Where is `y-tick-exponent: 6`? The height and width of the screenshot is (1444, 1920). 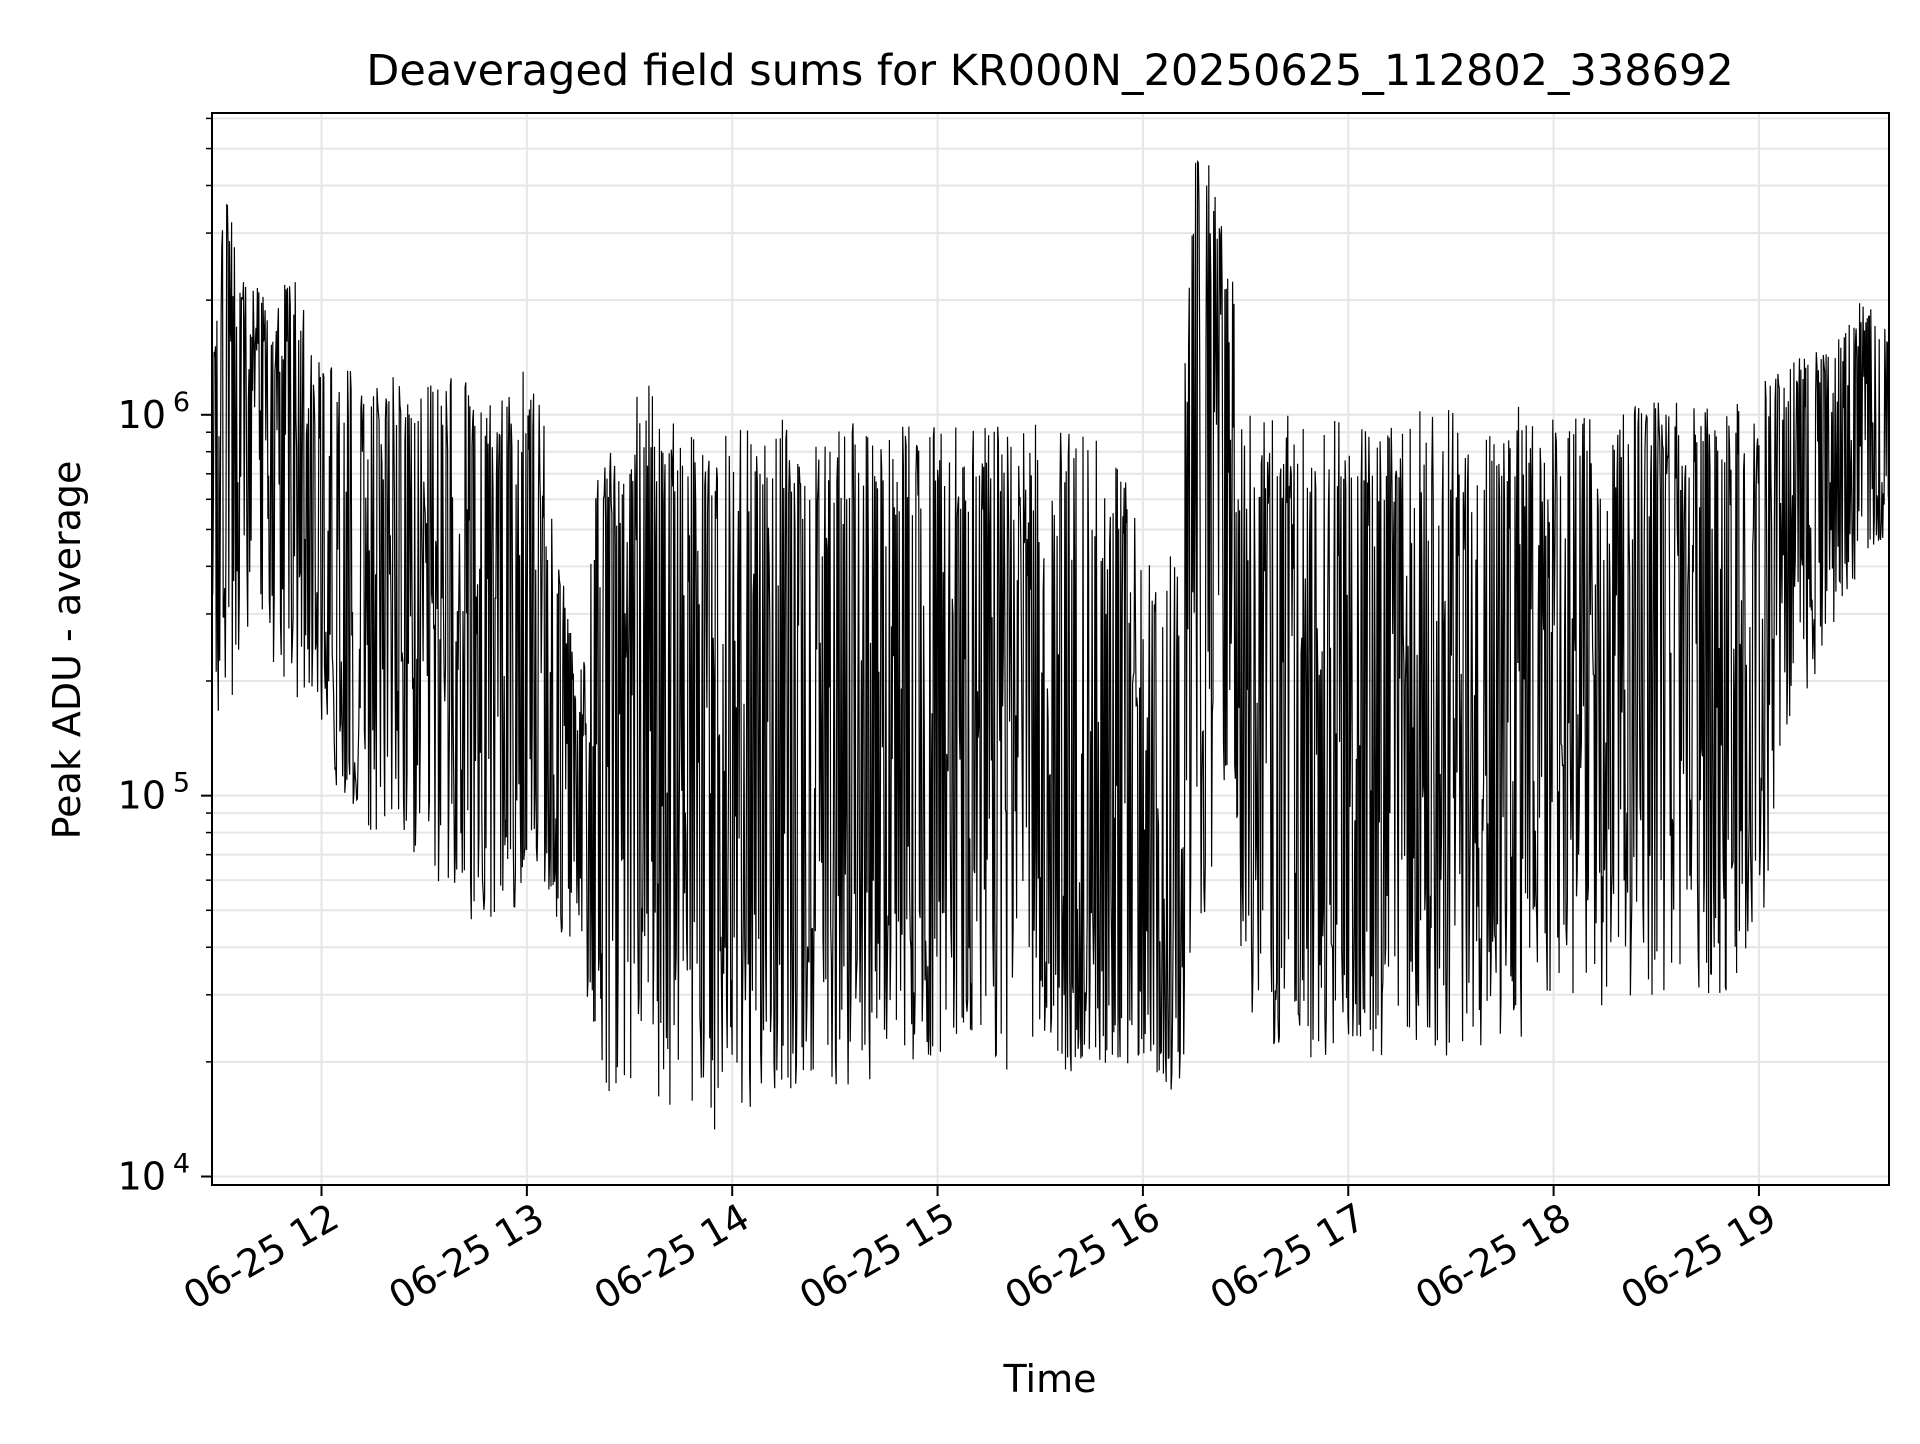 y-tick-exponent: 6 is located at coordinates (181, 402).